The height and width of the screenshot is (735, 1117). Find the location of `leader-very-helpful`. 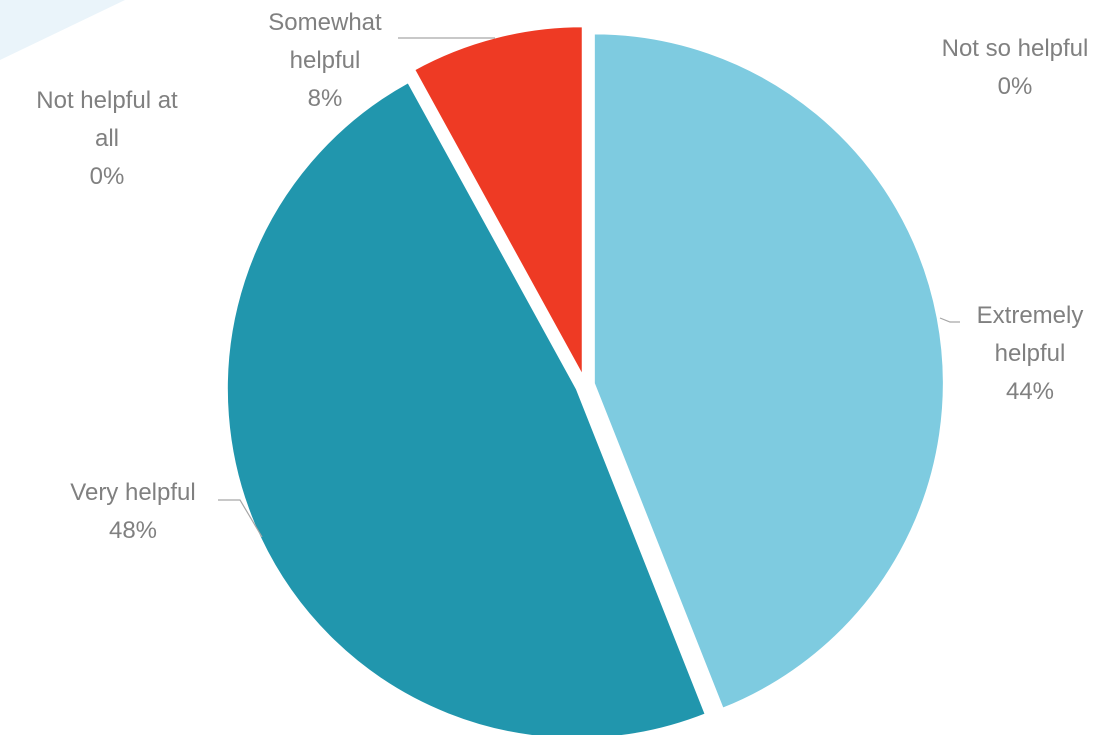

leader-very-helpful is located at coordinates (240, 518).